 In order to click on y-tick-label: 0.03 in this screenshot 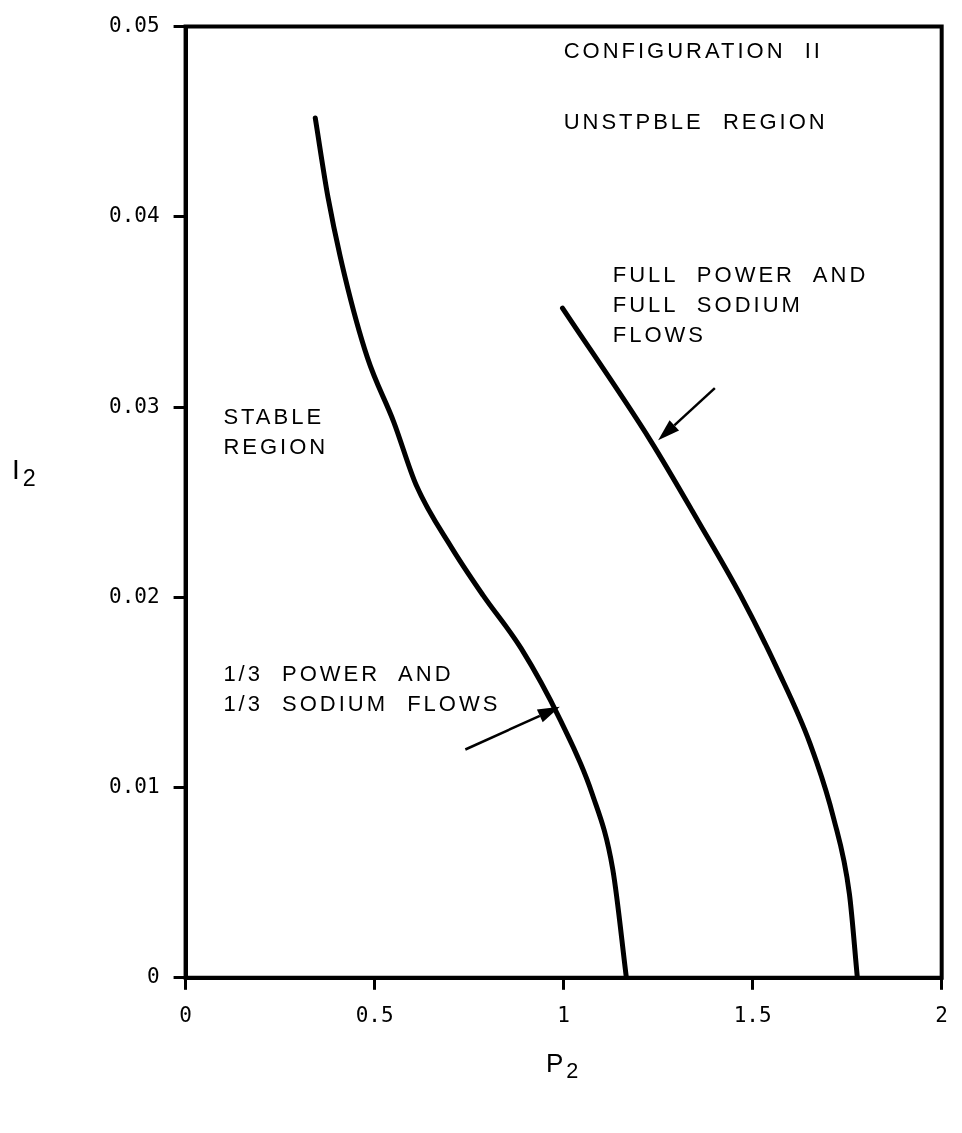, I will do `click(134, 405)`.